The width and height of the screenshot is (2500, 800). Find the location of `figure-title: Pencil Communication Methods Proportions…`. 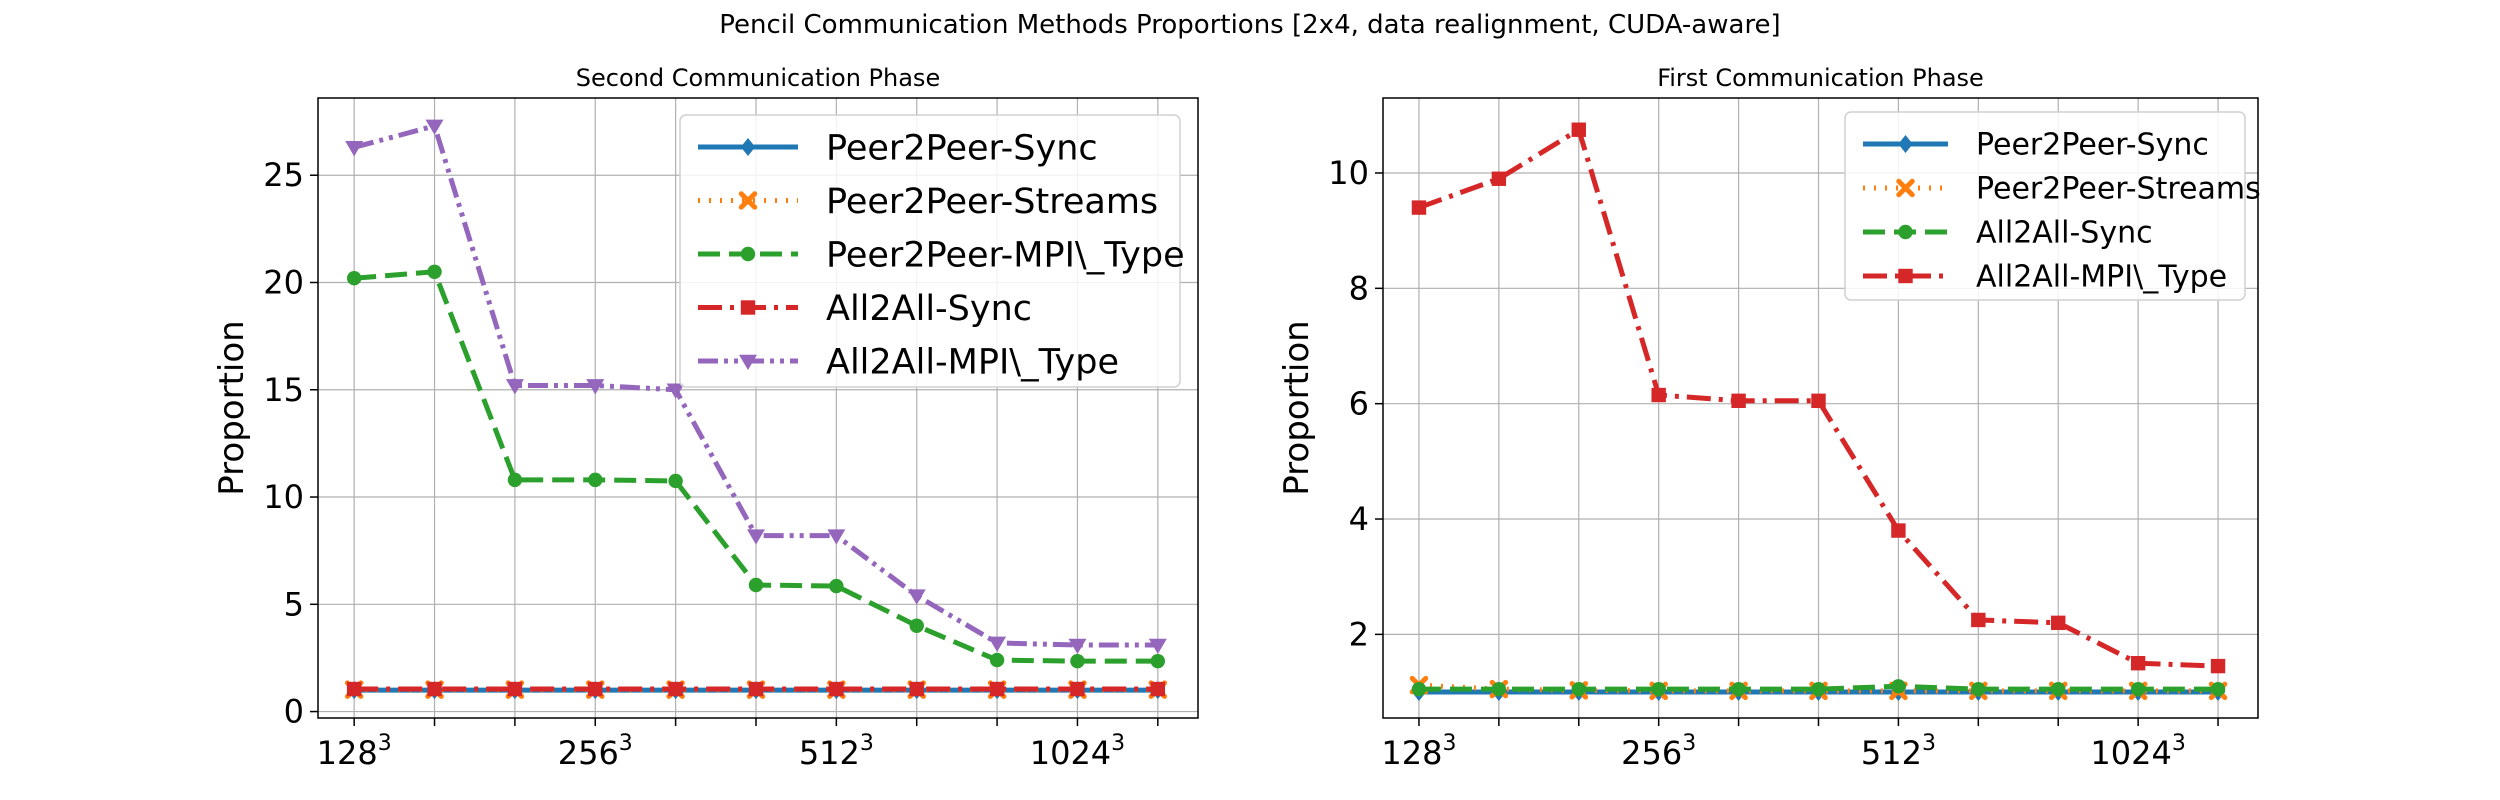

figure-title: Pencil Communication Methods Proportions… is located at coordinates (1250, 25).